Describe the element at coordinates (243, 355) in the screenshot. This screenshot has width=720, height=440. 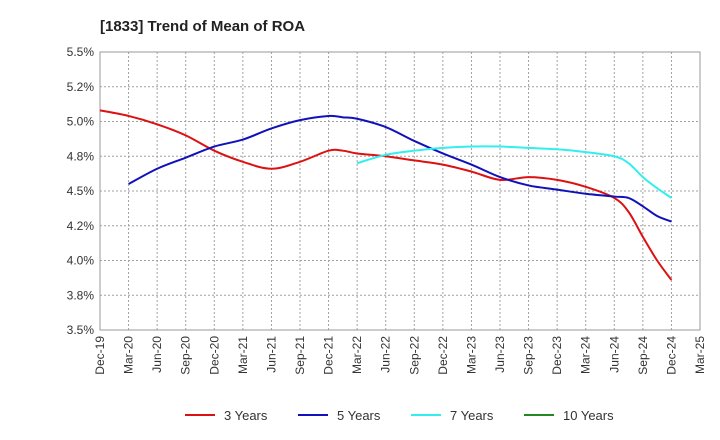
I see `x-tick-label: Mar-21` at that location.